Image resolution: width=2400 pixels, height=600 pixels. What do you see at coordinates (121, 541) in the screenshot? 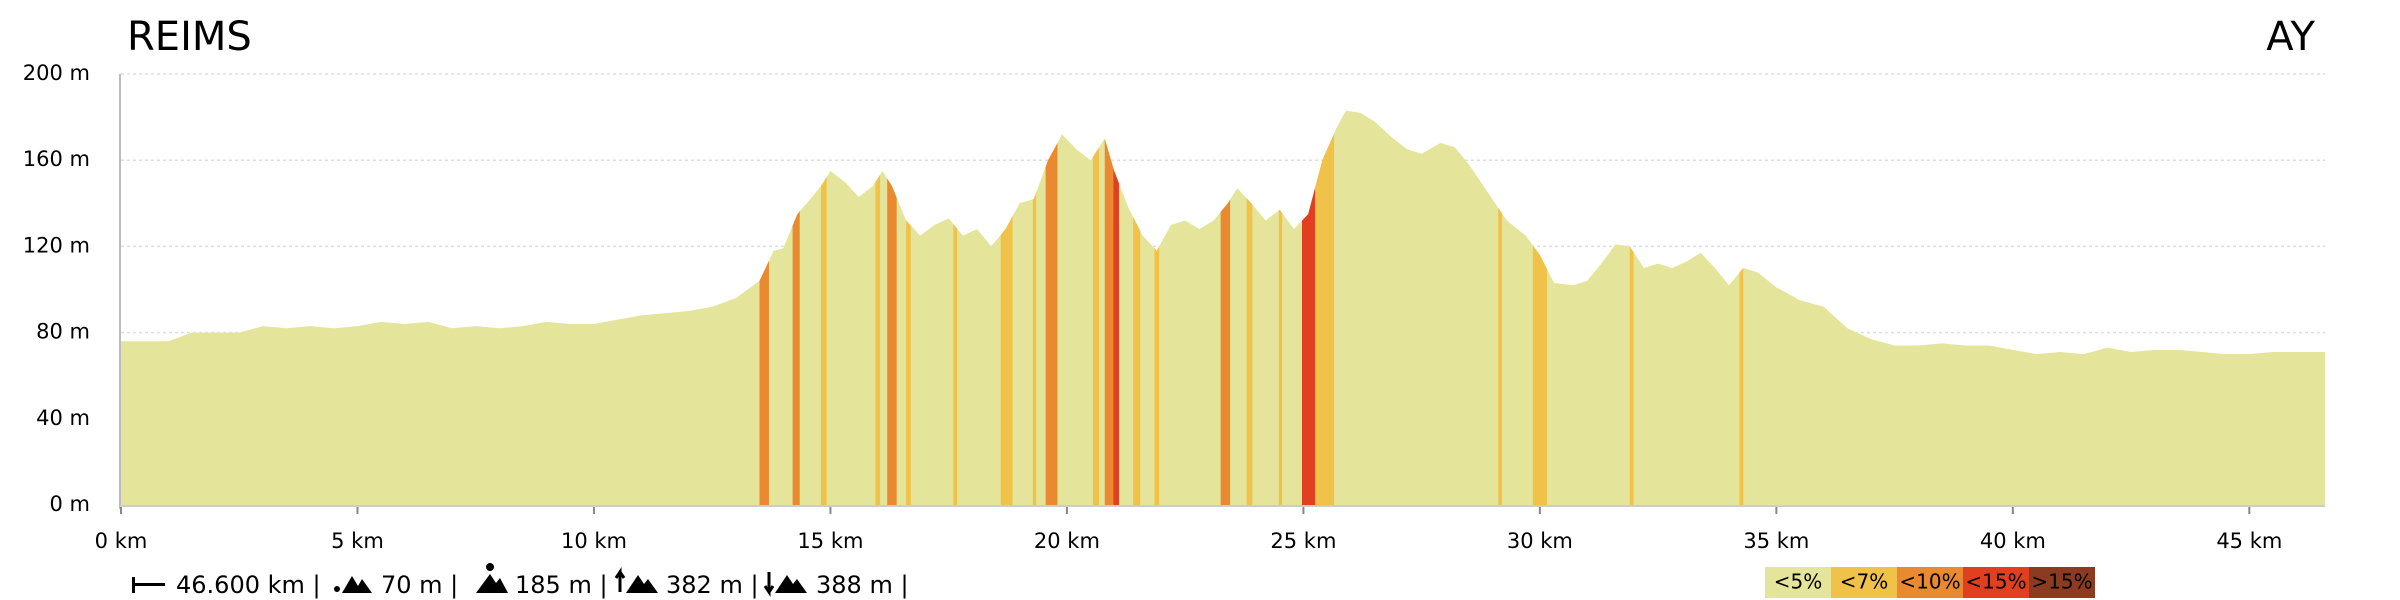
I see `x-tick-label: 0 km` at bounding box center [121, 541].